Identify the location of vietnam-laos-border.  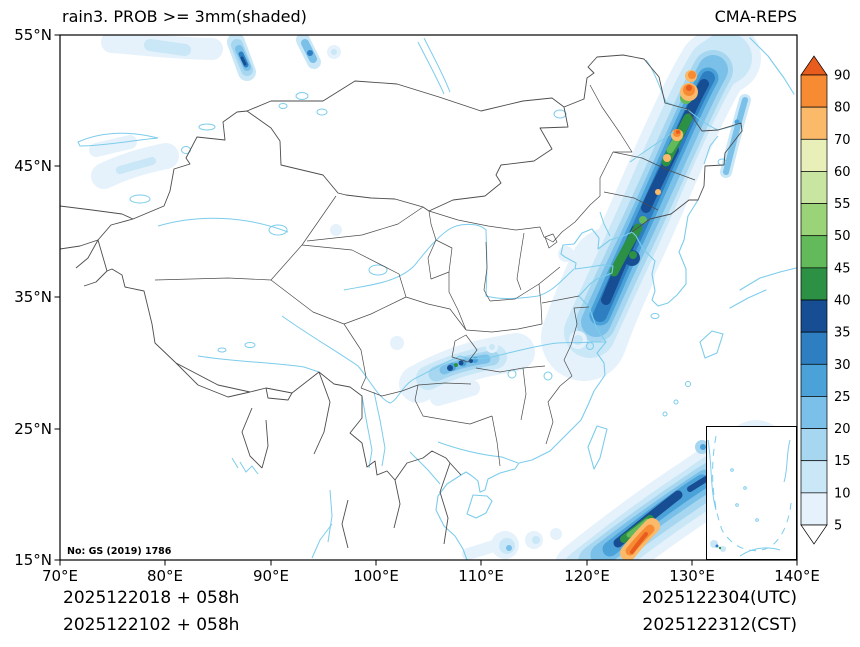
(445, 503).